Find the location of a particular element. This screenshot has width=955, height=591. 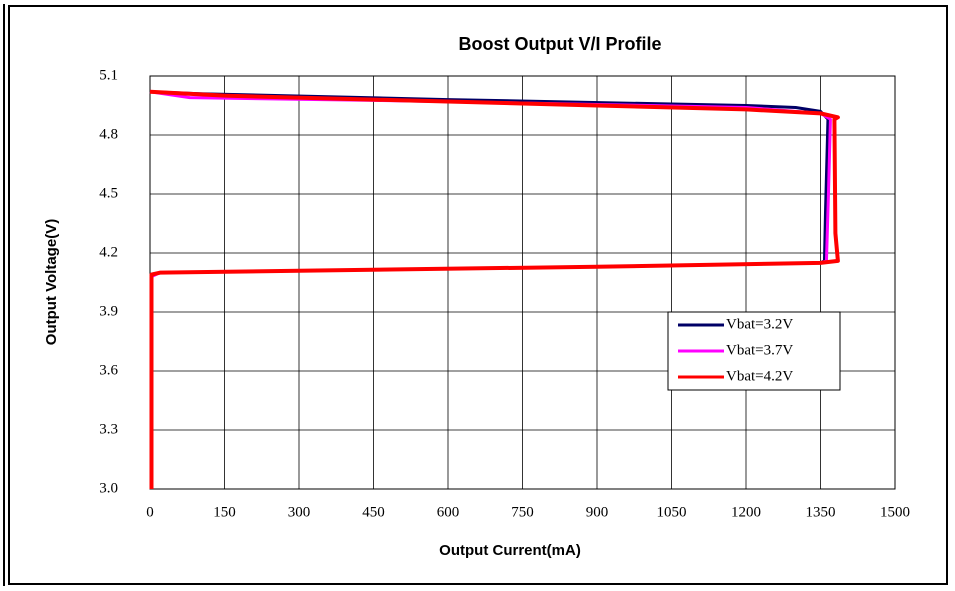

chart-title: Boost Output V/I Profile is located at coordinates (560, 44).